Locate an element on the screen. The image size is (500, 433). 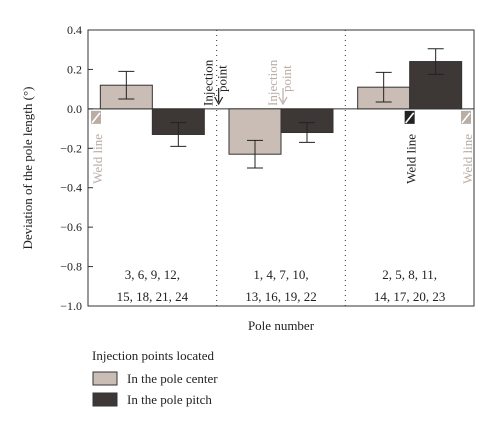
category-label: 2, 5, 8, 11, is located at coordinates (409, 274).